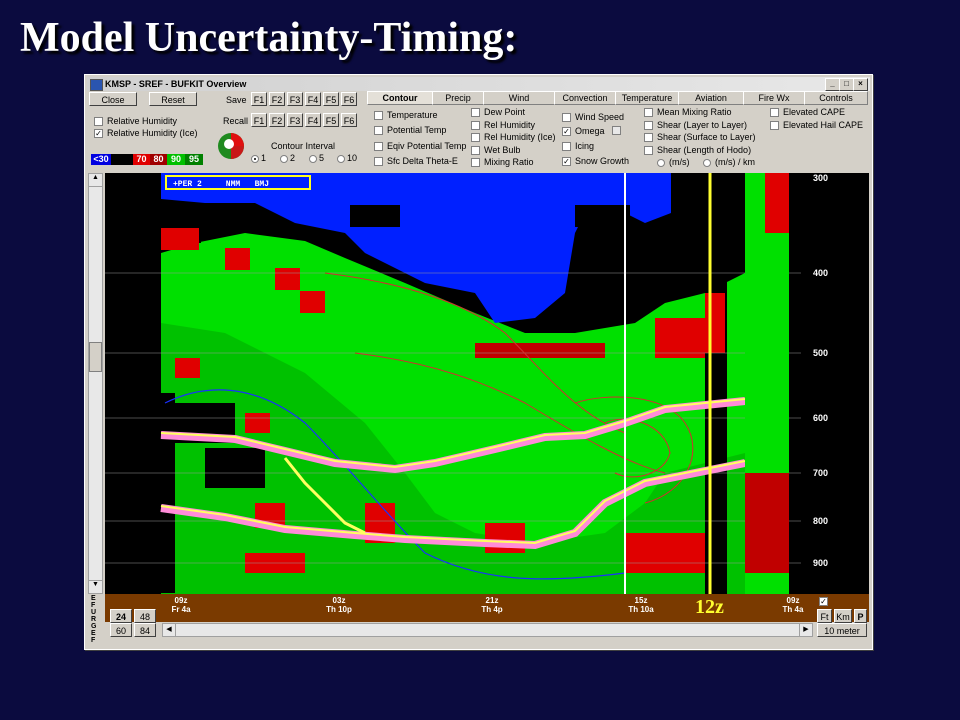 The height and width of the screenshot is (720, 960). I want to click on sfc-delta-theta-e-checkbox, so click(378, 161).